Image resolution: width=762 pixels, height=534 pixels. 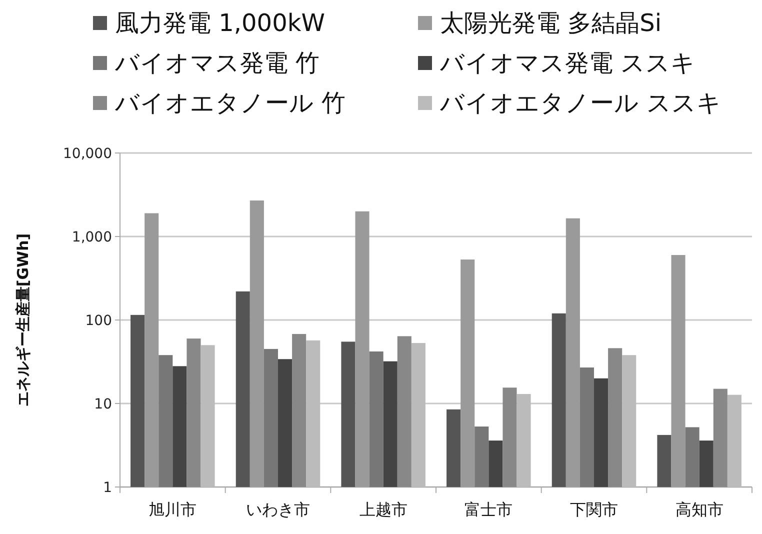 I want to click on x-tick-label: いわき市, so click(x=278, y=509).